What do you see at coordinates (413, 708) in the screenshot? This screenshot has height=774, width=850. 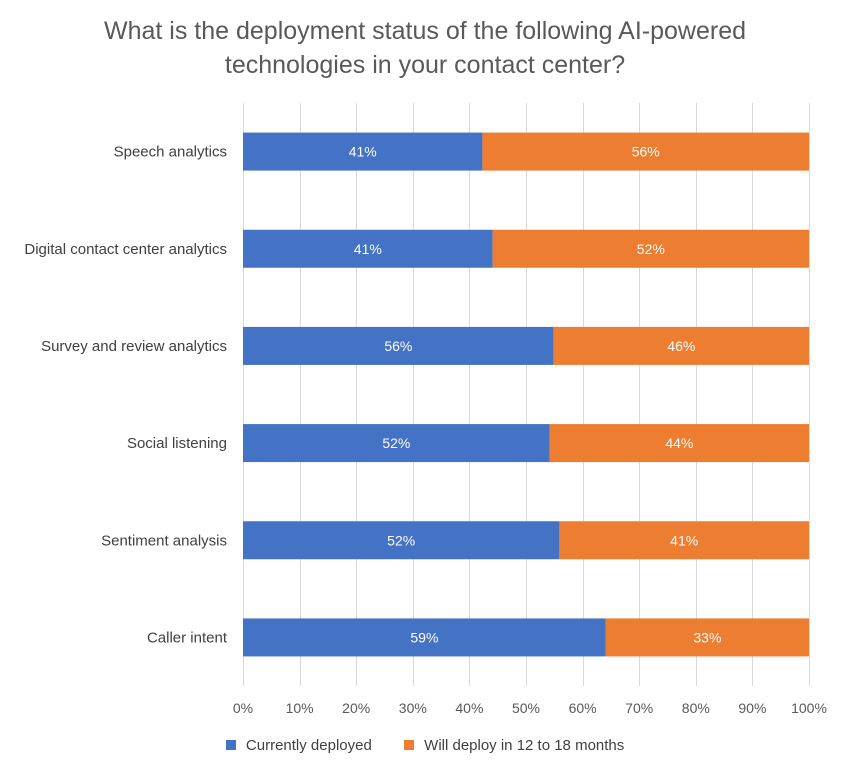 I see `x-tick-label: 30%` at bounding box center [413, 708].